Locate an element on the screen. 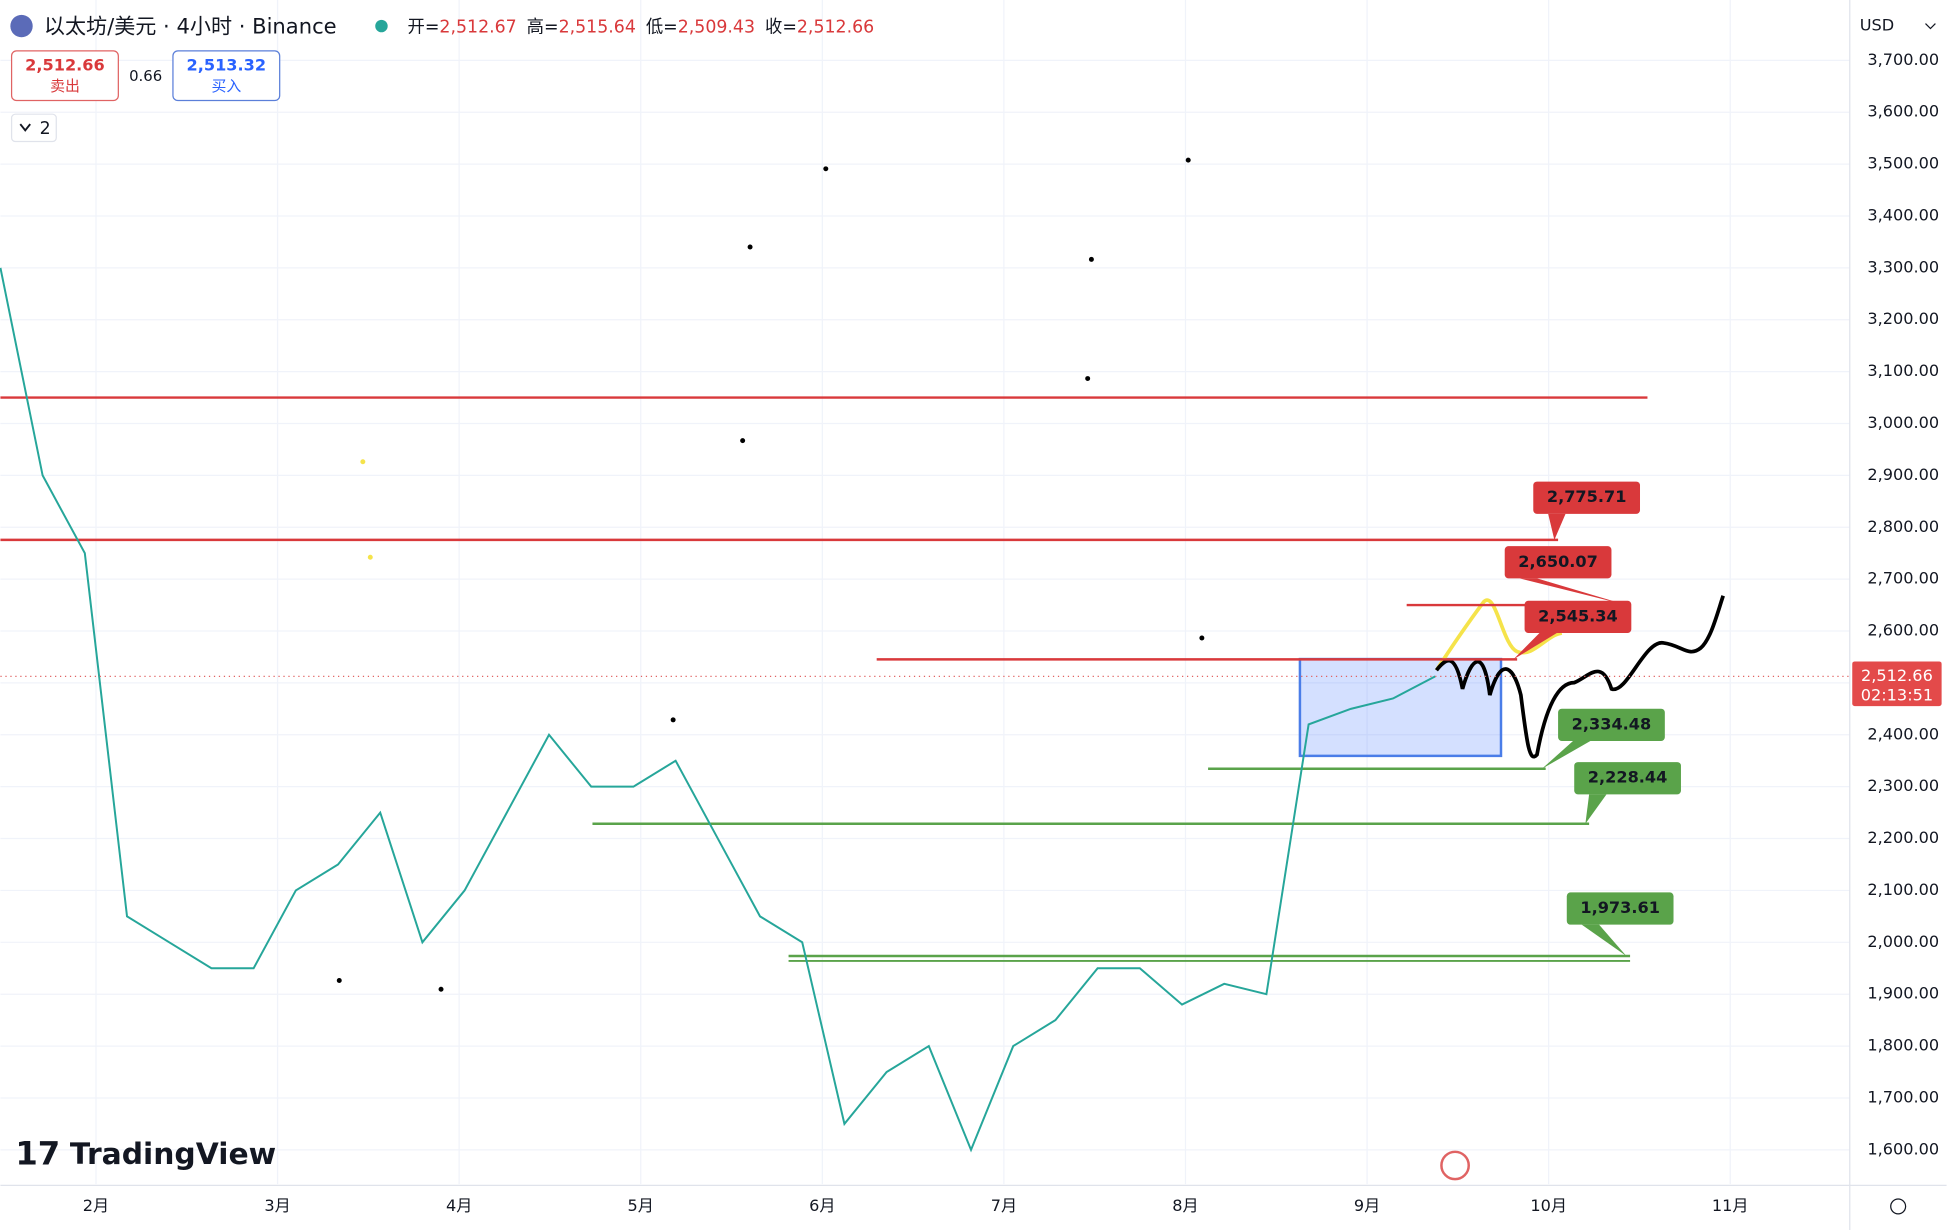  y-tick-label: 2,600.00 is located at coordinates (1903, 630).